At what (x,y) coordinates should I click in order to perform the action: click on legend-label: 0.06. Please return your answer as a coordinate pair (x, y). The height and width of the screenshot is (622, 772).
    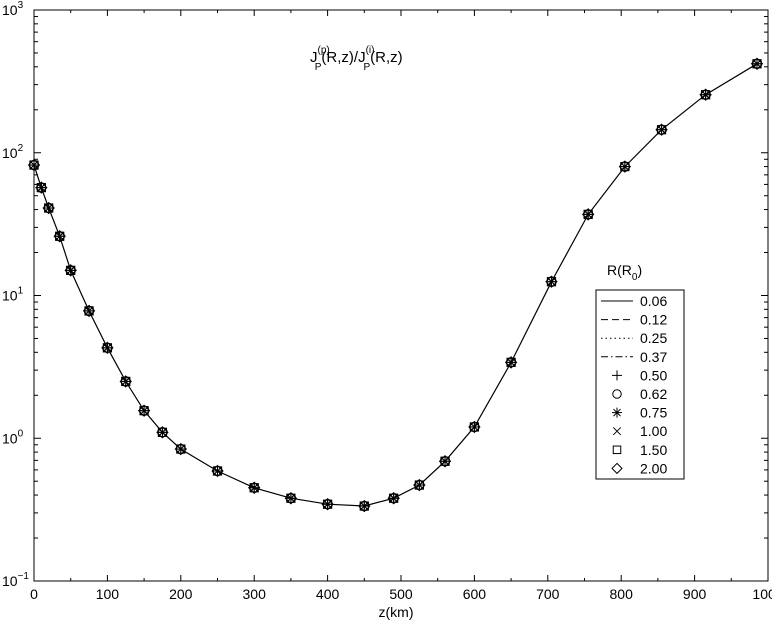
    Looking at the image, I should click on (653, 301).